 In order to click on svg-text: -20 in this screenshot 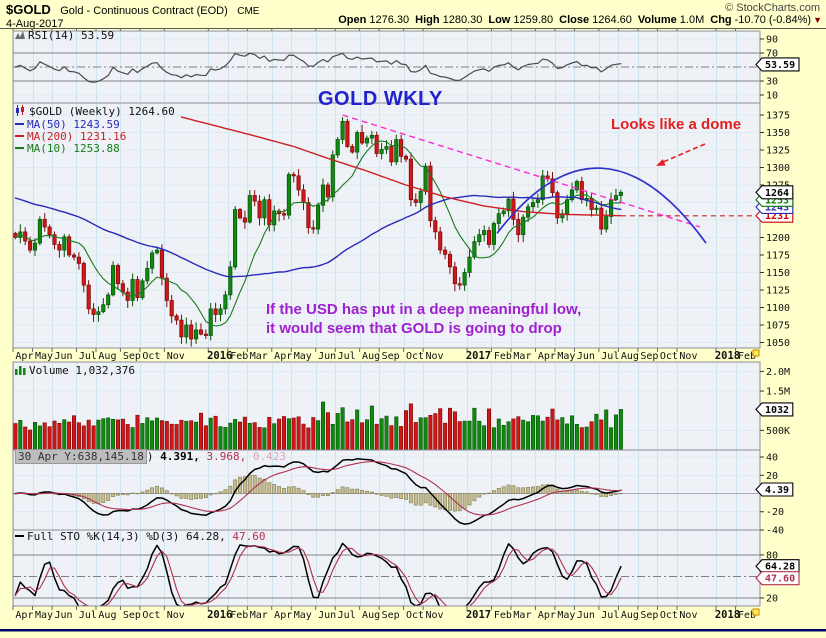, I will do `click(775, 512)`.